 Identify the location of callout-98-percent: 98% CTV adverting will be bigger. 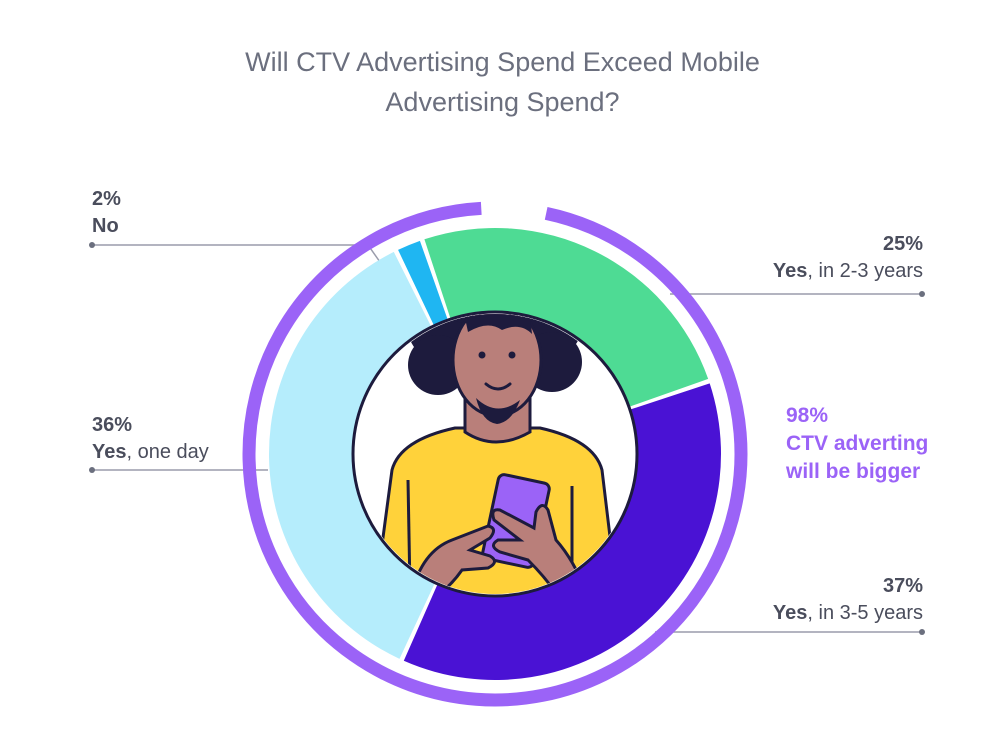
(857, 444).